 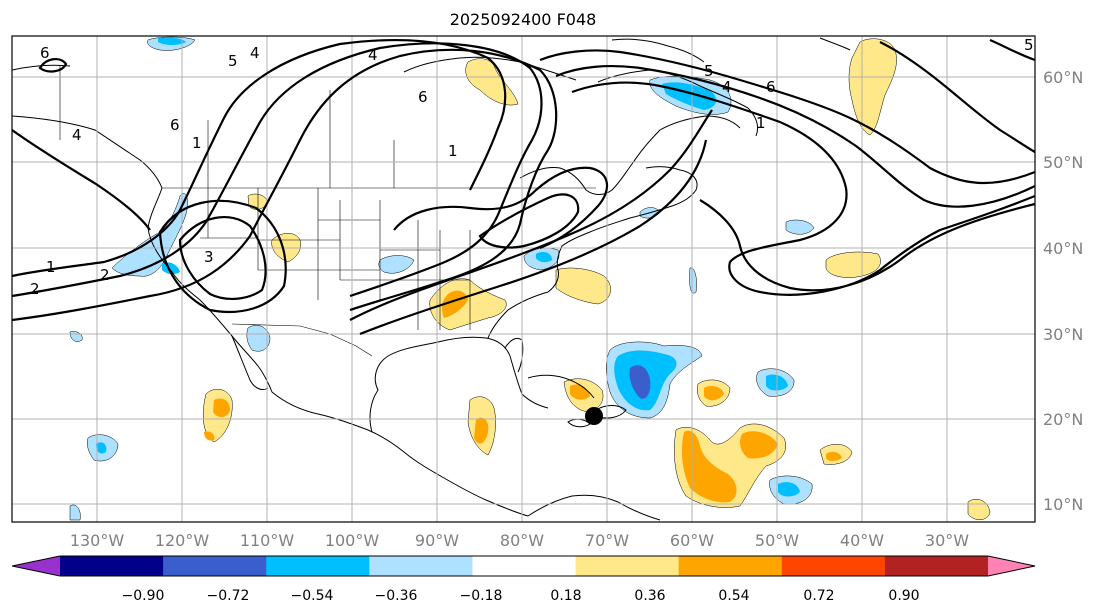 What do you see at coordinates (777, 540) in the screenshot?
I see `longitude-label: 50°W` at bounding box center [777, 540].